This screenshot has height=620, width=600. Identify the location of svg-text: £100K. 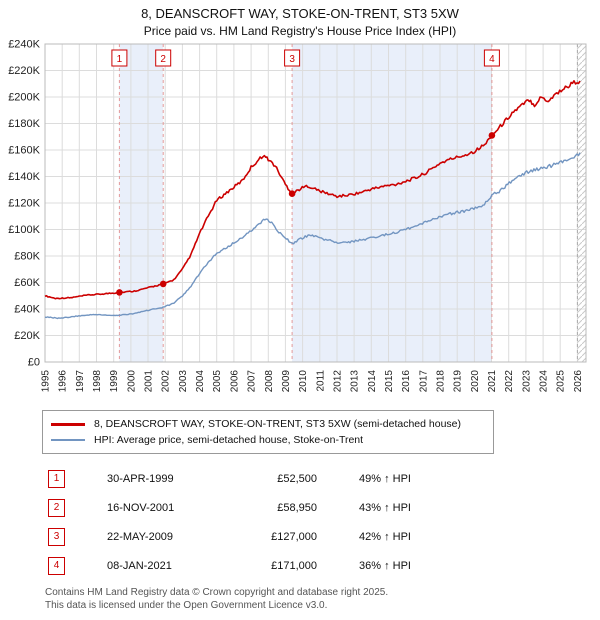
(24, 230).